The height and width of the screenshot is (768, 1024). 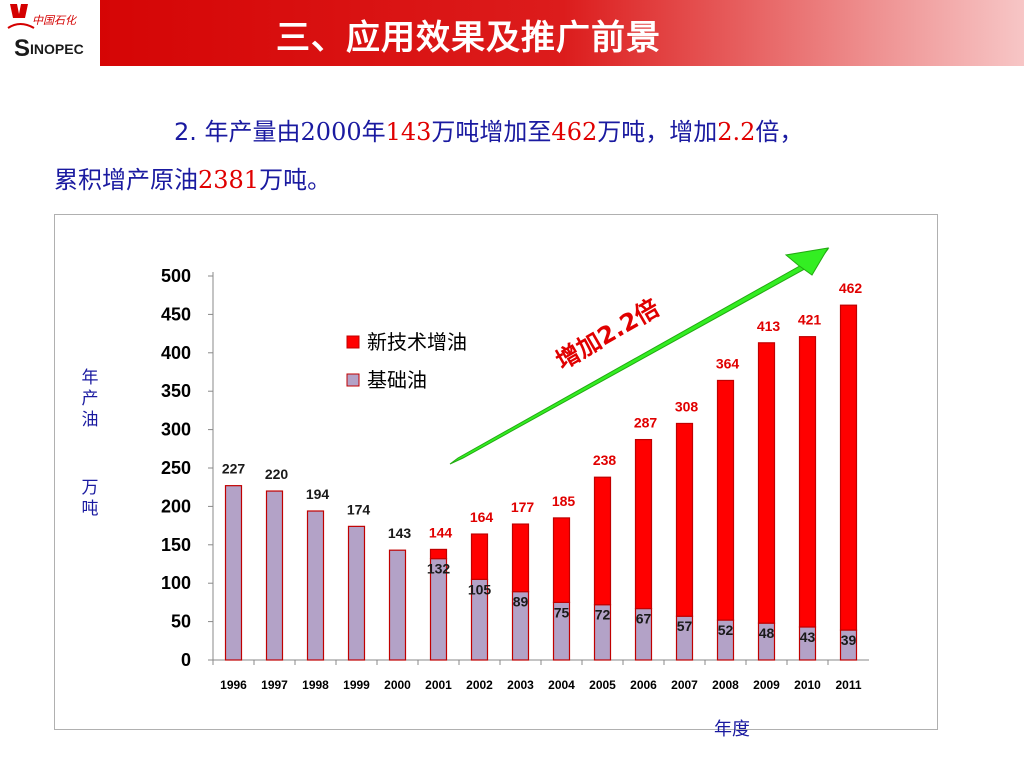 I want to click on summary-text: 倍，, so click(x=779, y=132).